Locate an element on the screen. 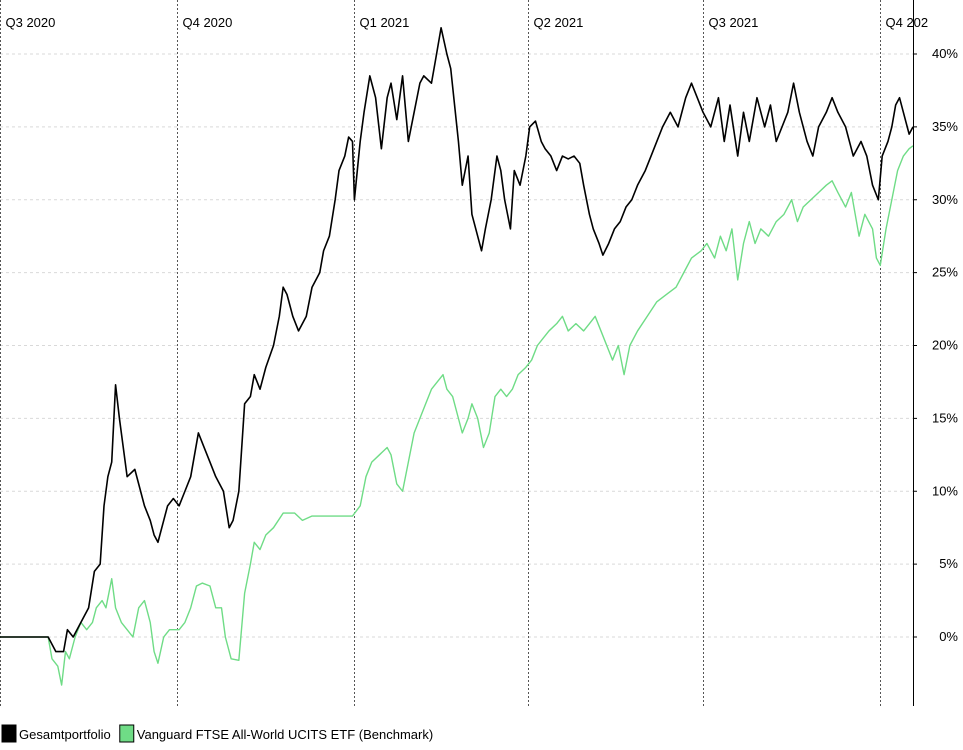 The height and width of the screenshot is (750, 963). quarter-label: Q4 2020 is located at coordinates (208, 22).